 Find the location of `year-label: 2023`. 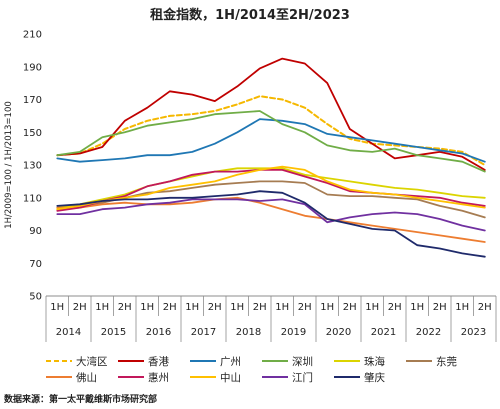

year-label: 2023 is located at coordinates (473, 332).